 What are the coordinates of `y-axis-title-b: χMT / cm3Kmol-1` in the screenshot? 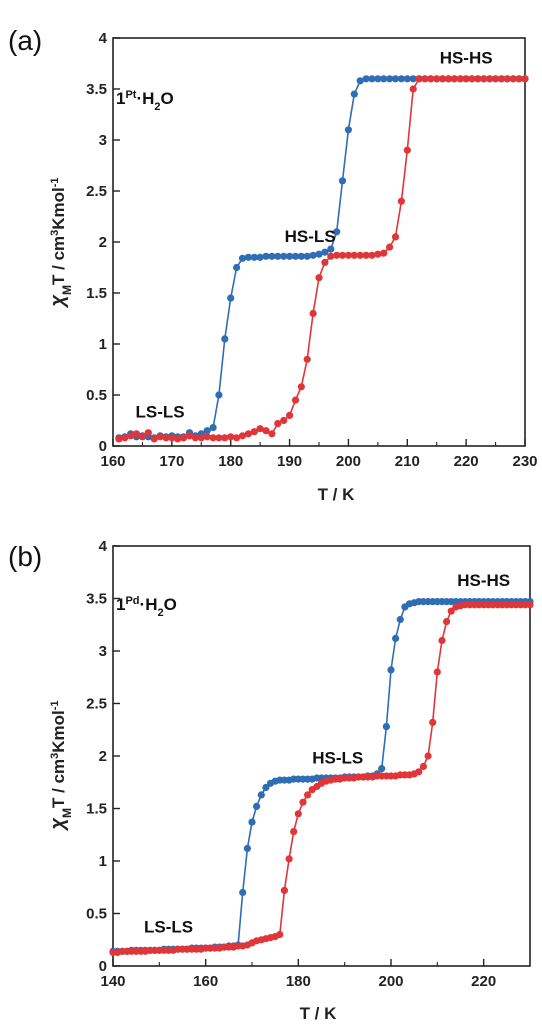 It's located at (60, 765).